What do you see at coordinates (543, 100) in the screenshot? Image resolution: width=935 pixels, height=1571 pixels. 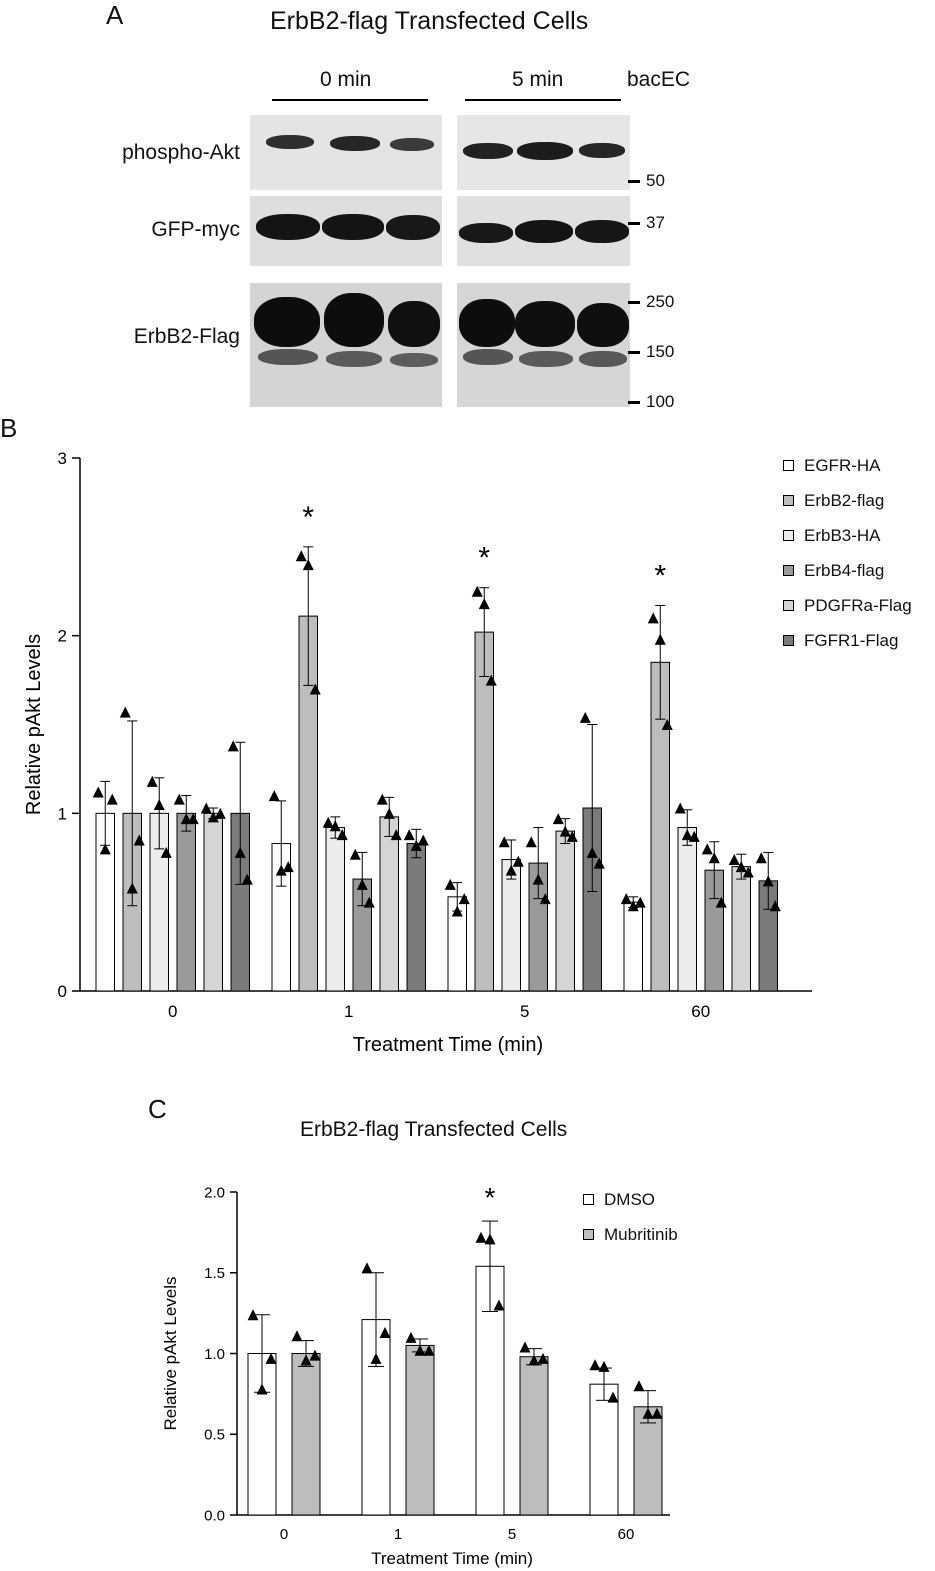 I see `lane-bracket-5min` at bounding box center [543, 100].